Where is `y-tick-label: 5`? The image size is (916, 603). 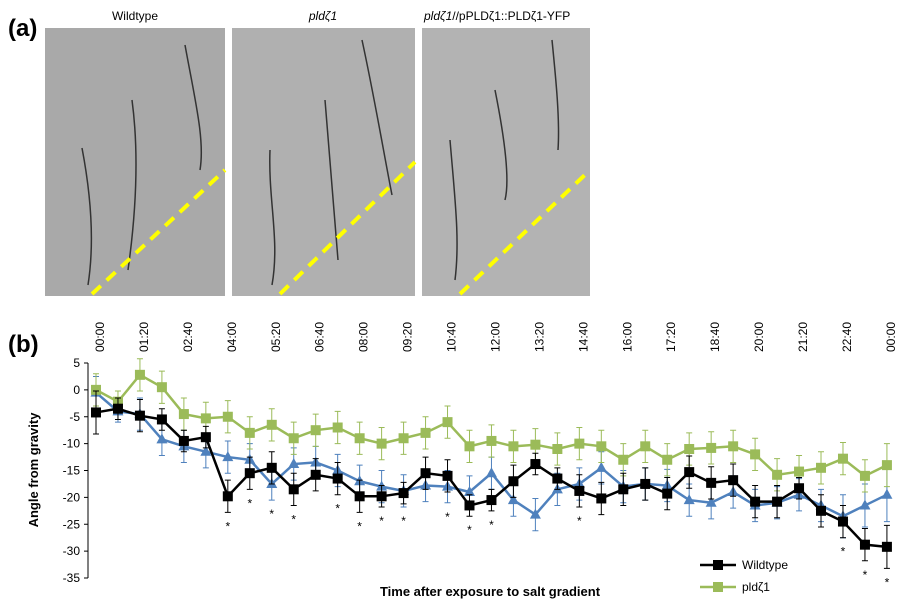 y-tick-label: 5 is located at coordinates (76, 363).